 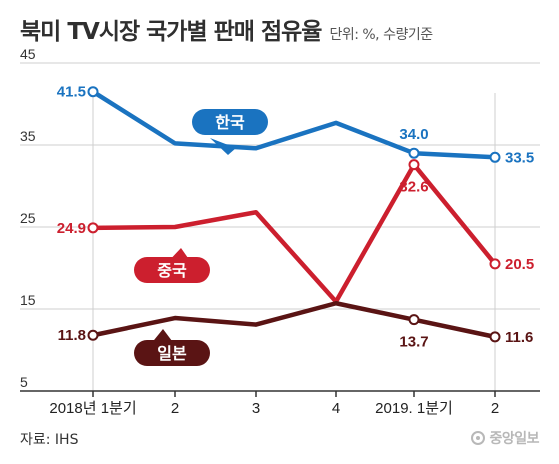 I want to click on data-label-china-4: 32.6, so click(x=413, y=187).